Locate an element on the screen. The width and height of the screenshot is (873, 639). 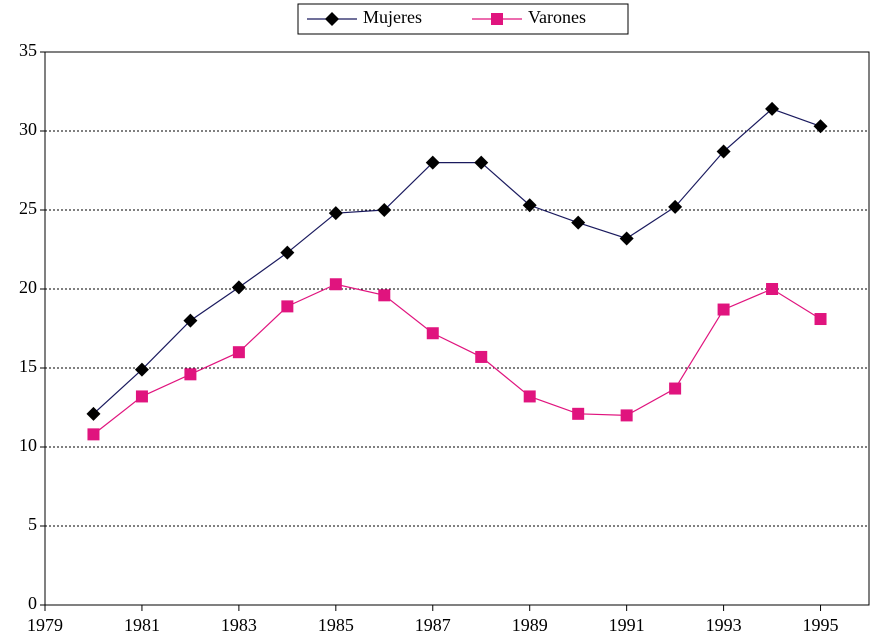
x-tick-label: 1983 is located at coordinates (239, 625).